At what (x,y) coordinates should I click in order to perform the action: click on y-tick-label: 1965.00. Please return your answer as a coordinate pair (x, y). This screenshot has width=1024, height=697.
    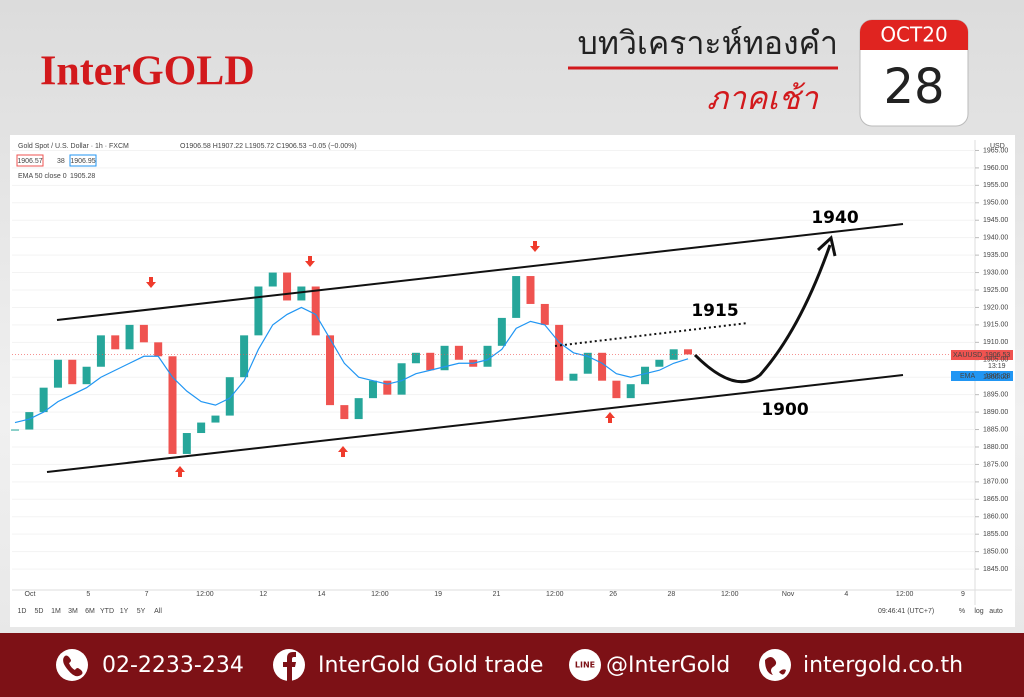
    Looking at the image, I should click on (995, 150).